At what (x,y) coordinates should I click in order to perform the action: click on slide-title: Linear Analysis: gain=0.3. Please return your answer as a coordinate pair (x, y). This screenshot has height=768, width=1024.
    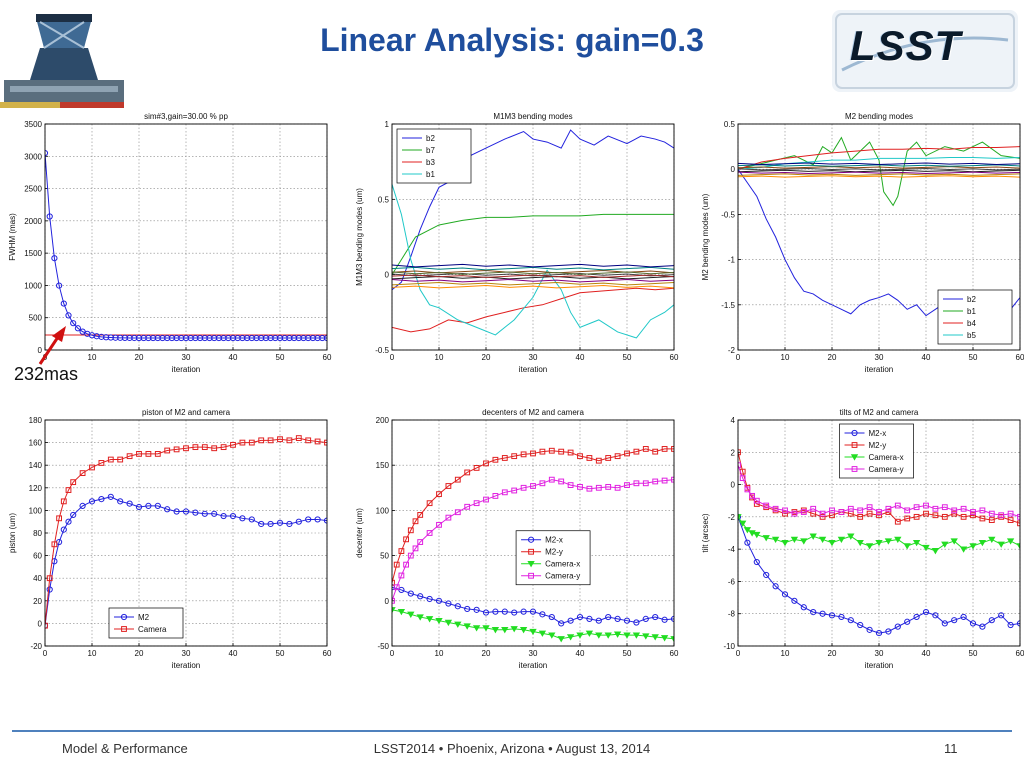
    Looking at the image, I should click on (512, 40).